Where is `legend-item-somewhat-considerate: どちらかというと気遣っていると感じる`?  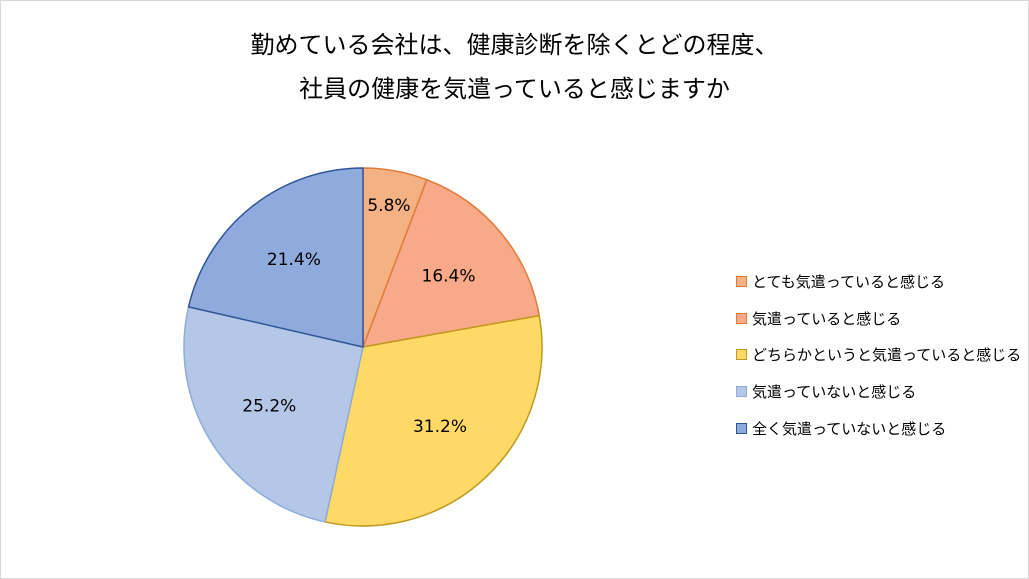 legend-item-somewhat-considerate: どちらかというと気遣っていると感じる is located at coordinates (878, 355).